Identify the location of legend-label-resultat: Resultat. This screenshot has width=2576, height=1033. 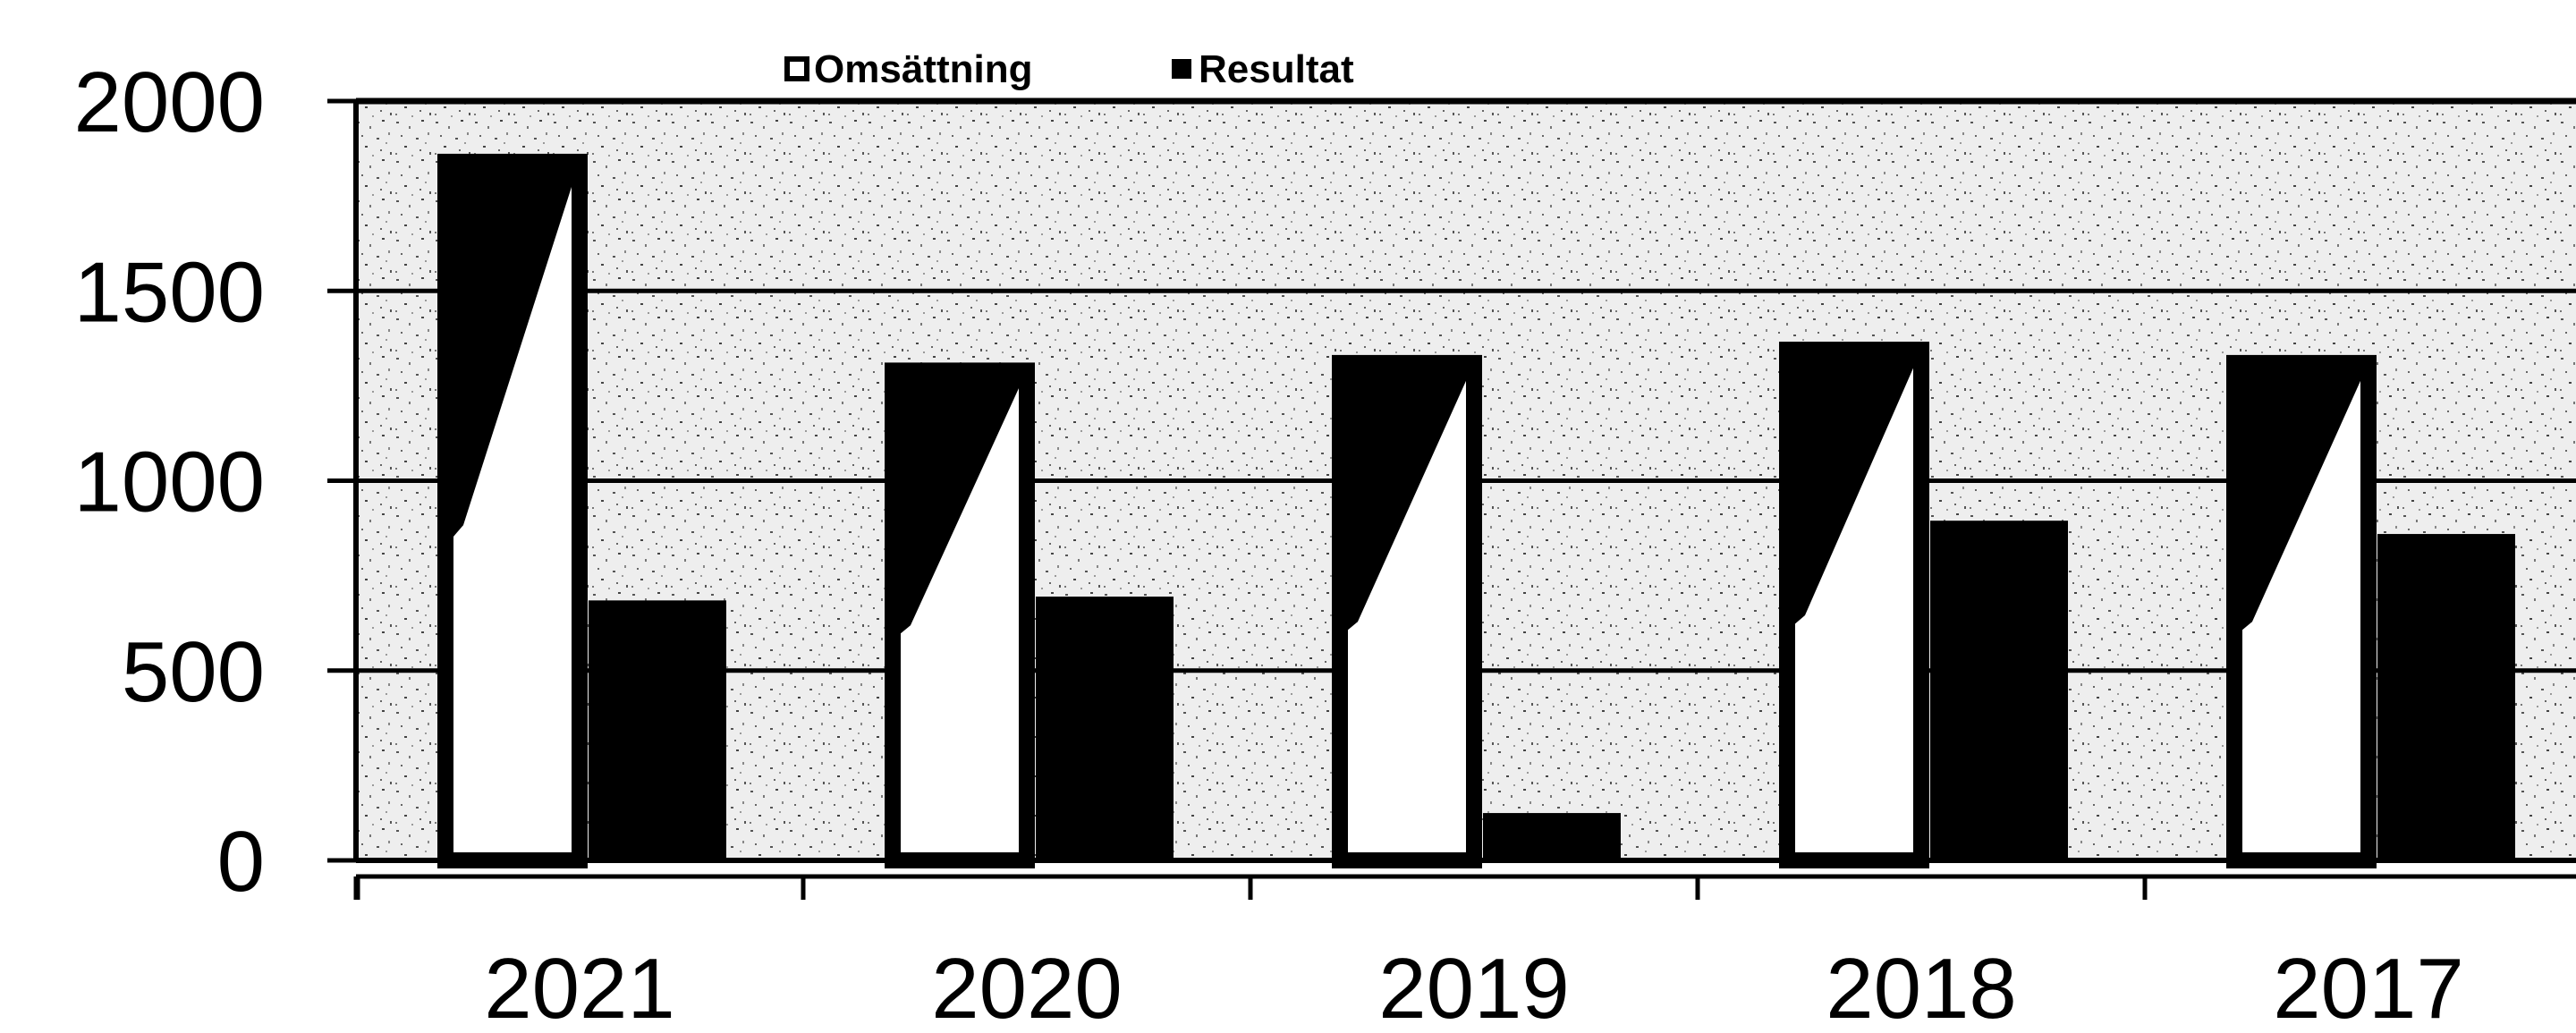
(1276, 69).